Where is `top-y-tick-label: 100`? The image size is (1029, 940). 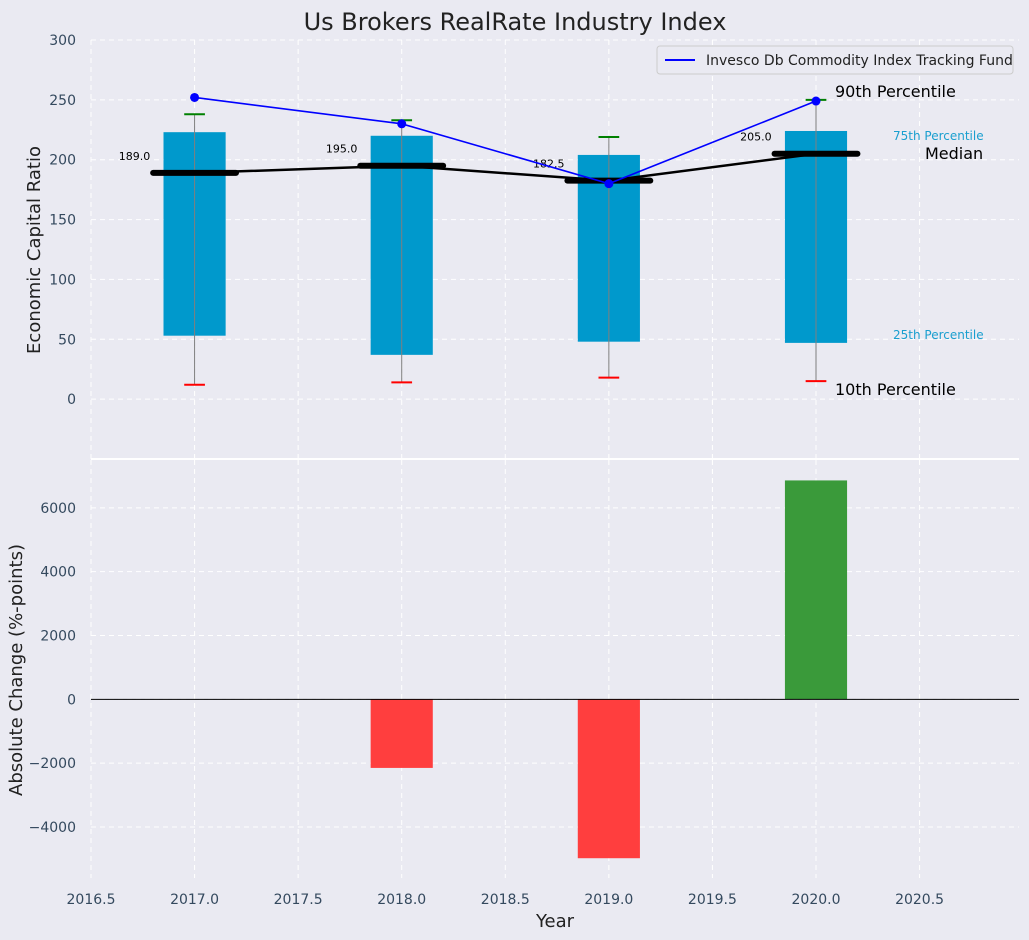 top-y-tick-label: 100 is located at coordinates (62, 280).